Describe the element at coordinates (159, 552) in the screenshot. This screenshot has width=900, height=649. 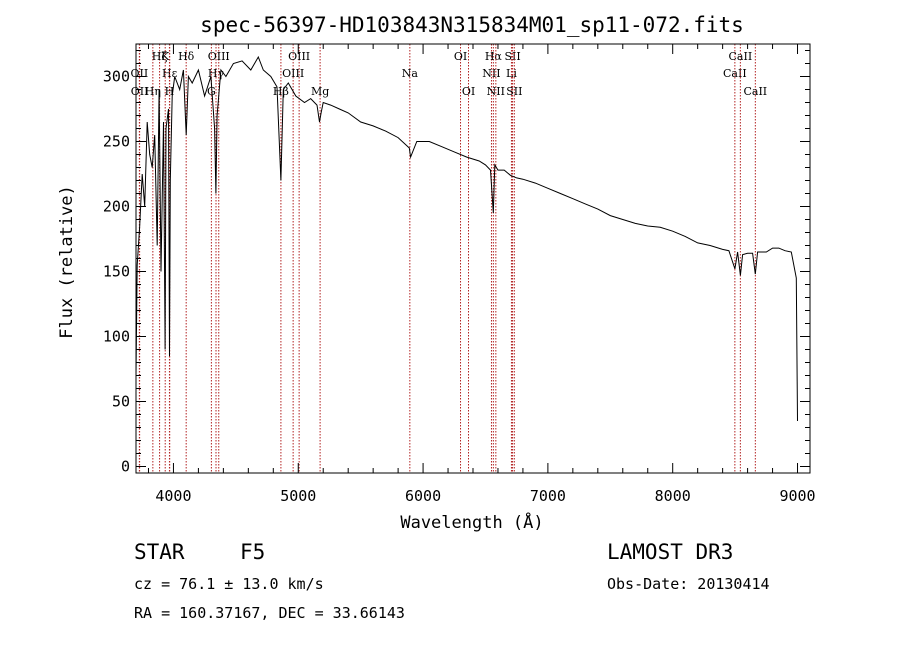
I see `object-class: STAR` at that location.